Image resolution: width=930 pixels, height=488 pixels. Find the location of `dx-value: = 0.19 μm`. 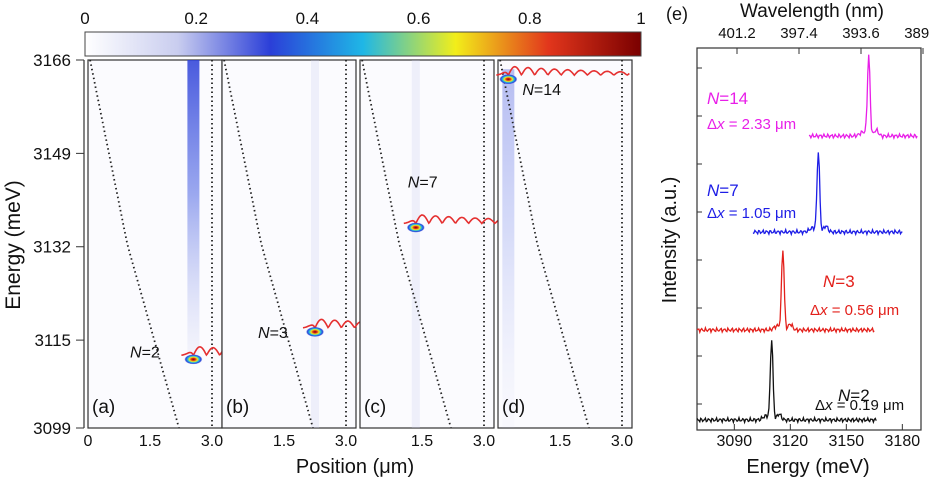

dx-value: = 0.19 μm is located at coordinates (869, 405).